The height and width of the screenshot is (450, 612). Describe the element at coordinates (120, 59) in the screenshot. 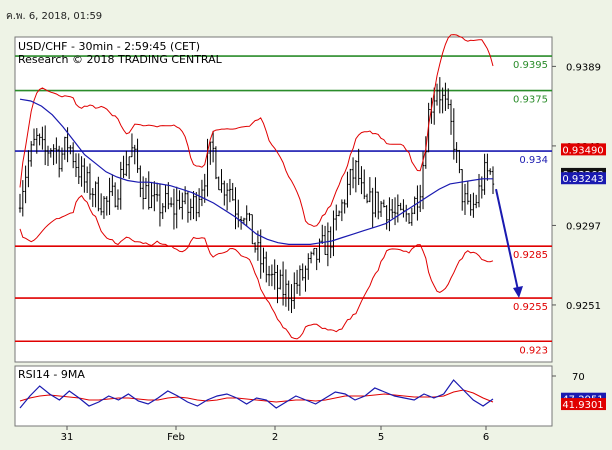

I see `chart-subtitle: Research © 2018 TRADING CENTRAL` at that location.